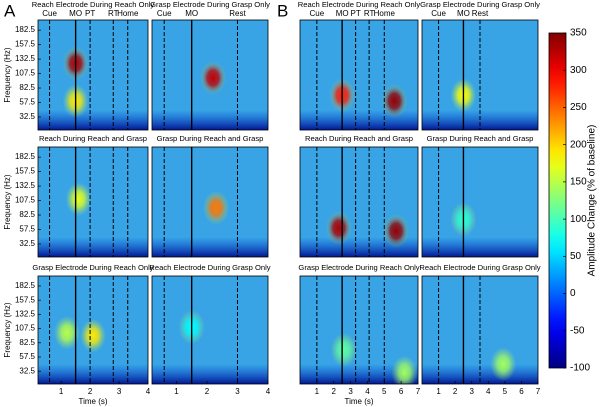  What do you see at coordinates (578, 33) in the screenshot?
I see `colorbar-tick-label: 350` at bounding box center [578, 33].